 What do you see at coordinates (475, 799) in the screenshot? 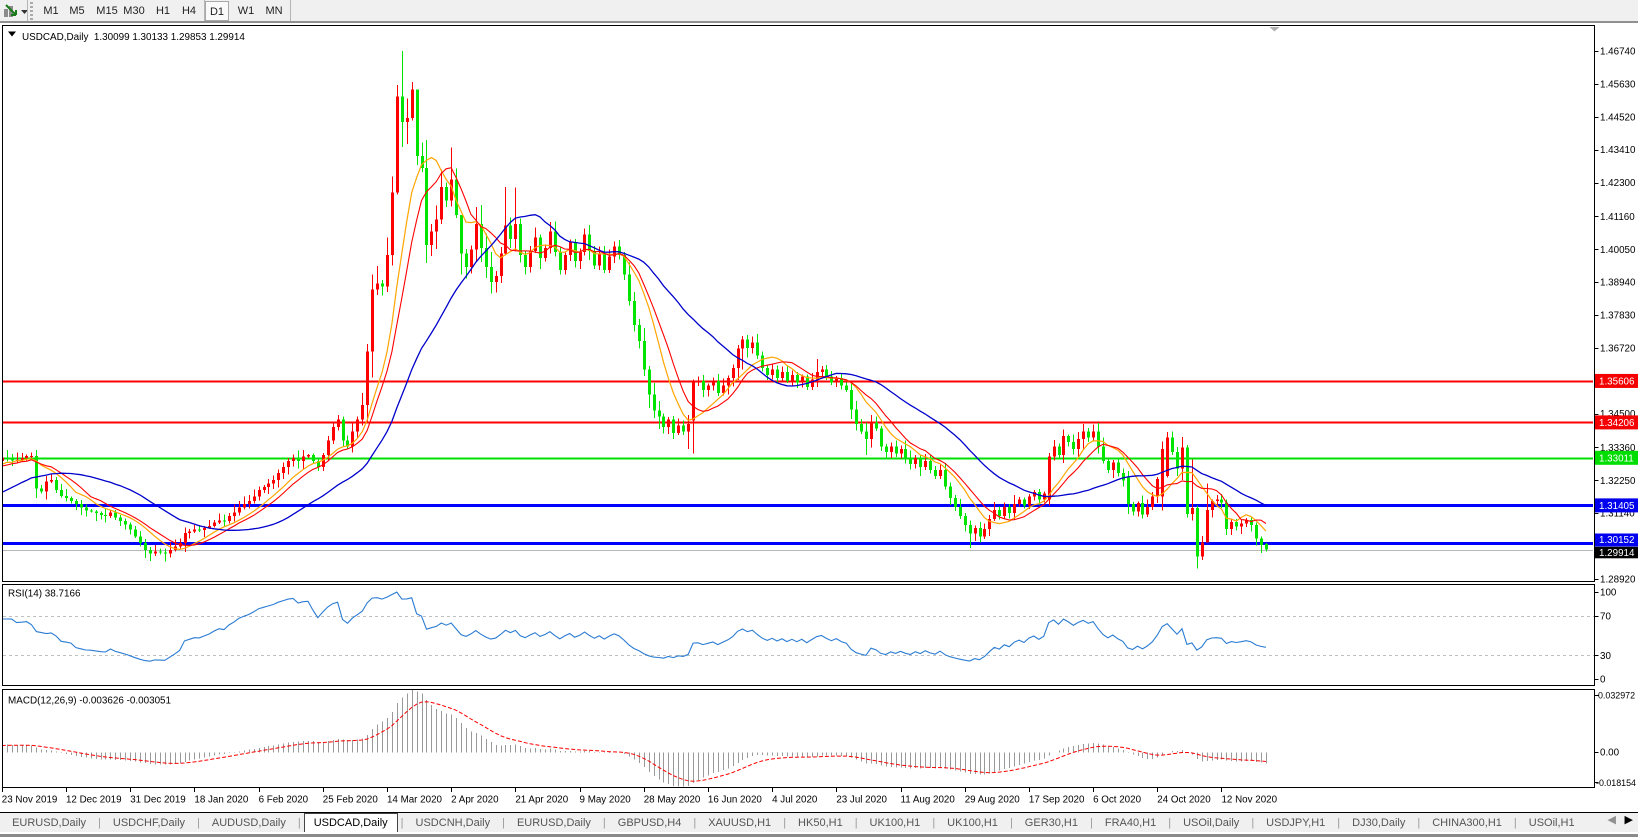
I see `svg-text: 2 Apr 2020` at bounding box center [475, 799].